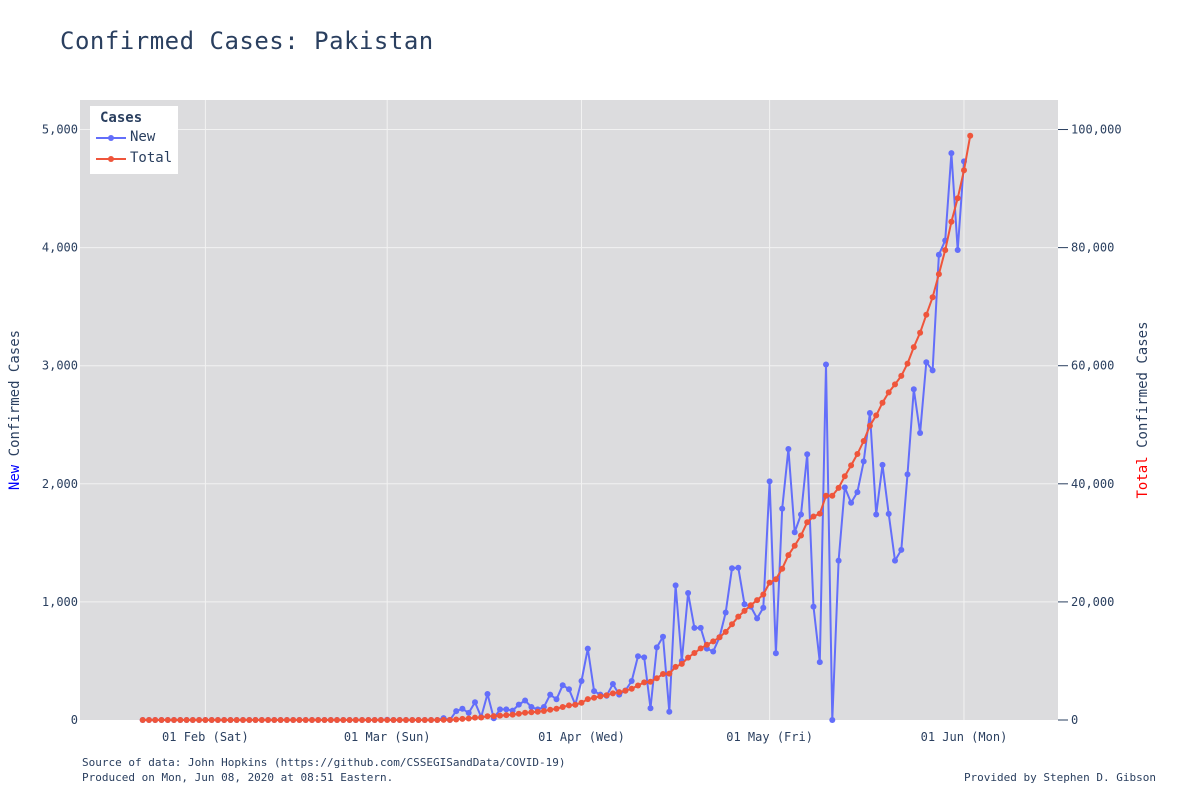 This screenshot has height=800, width=1200. Describe the element at coordinates (1092, 366) in the screenshot. I see `y-right-tick-label: 60,000` at that location.